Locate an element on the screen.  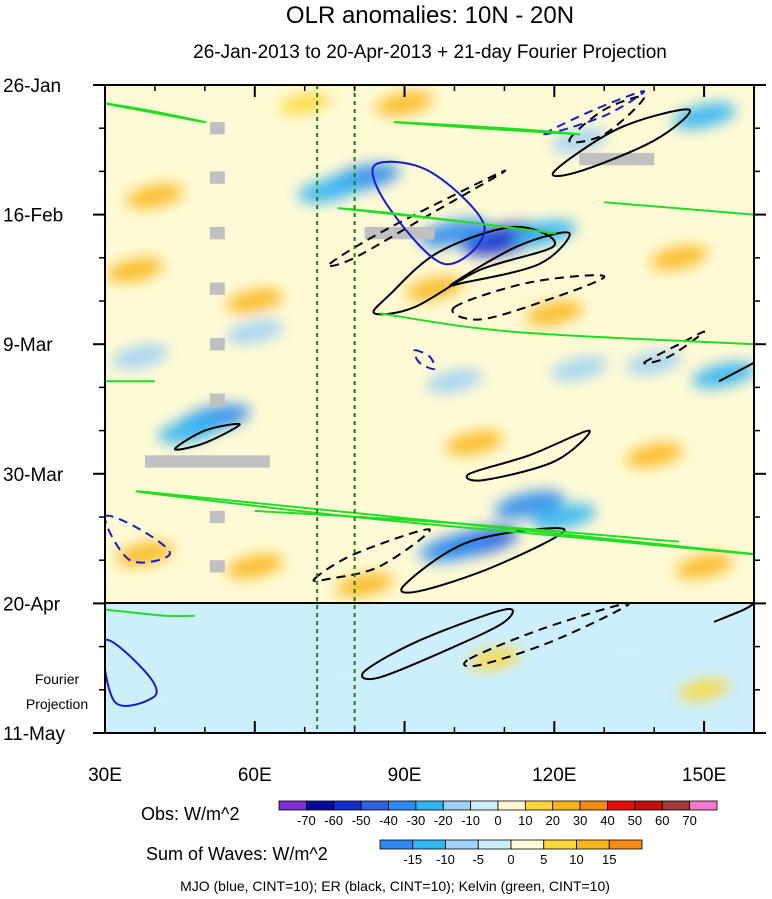
waves-colorbar-level-label-4: 5 is located at coordinates (543, 859).